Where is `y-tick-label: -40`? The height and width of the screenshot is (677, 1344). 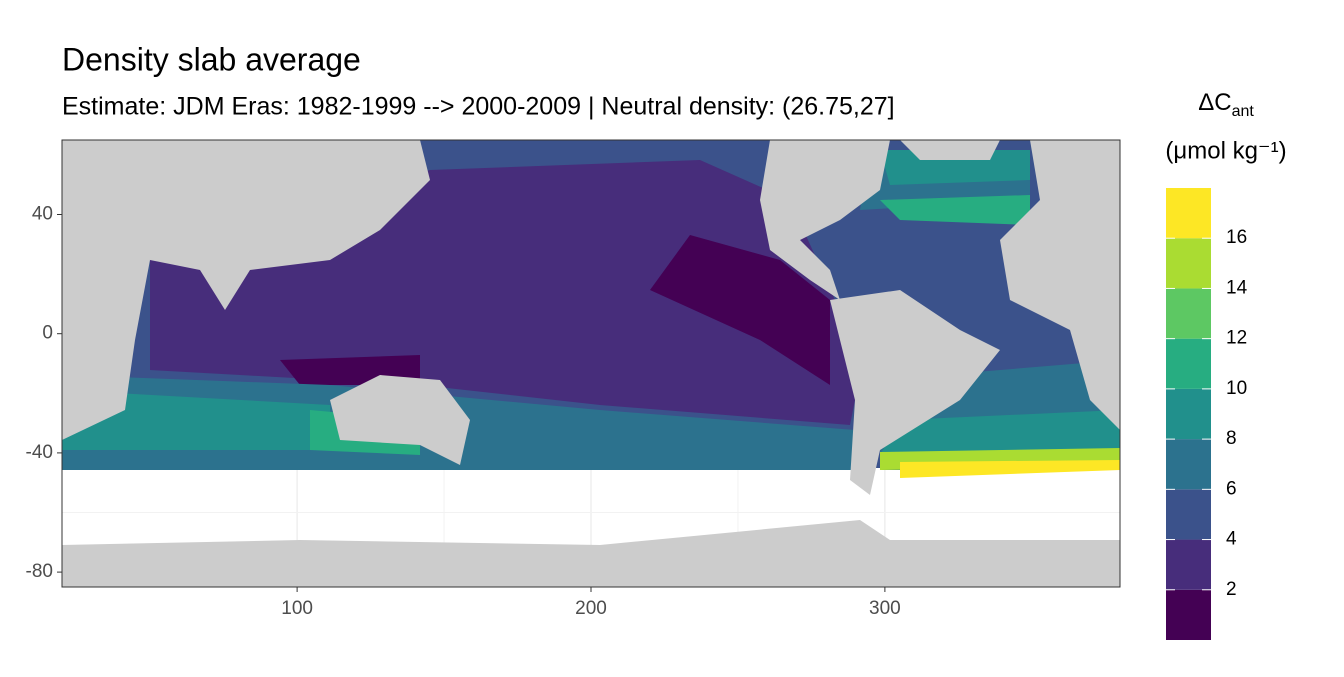
y-tick-label: -40 is located at coordinates (39, 452).